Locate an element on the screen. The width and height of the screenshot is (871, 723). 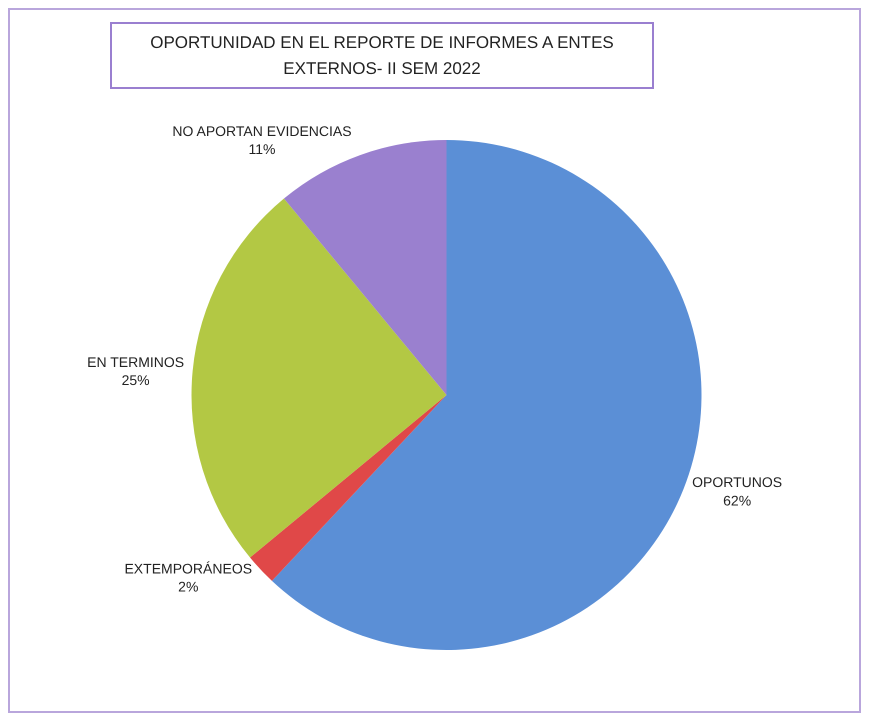
slice-label: EN TERMINOS is located at coordinates (135, 362).